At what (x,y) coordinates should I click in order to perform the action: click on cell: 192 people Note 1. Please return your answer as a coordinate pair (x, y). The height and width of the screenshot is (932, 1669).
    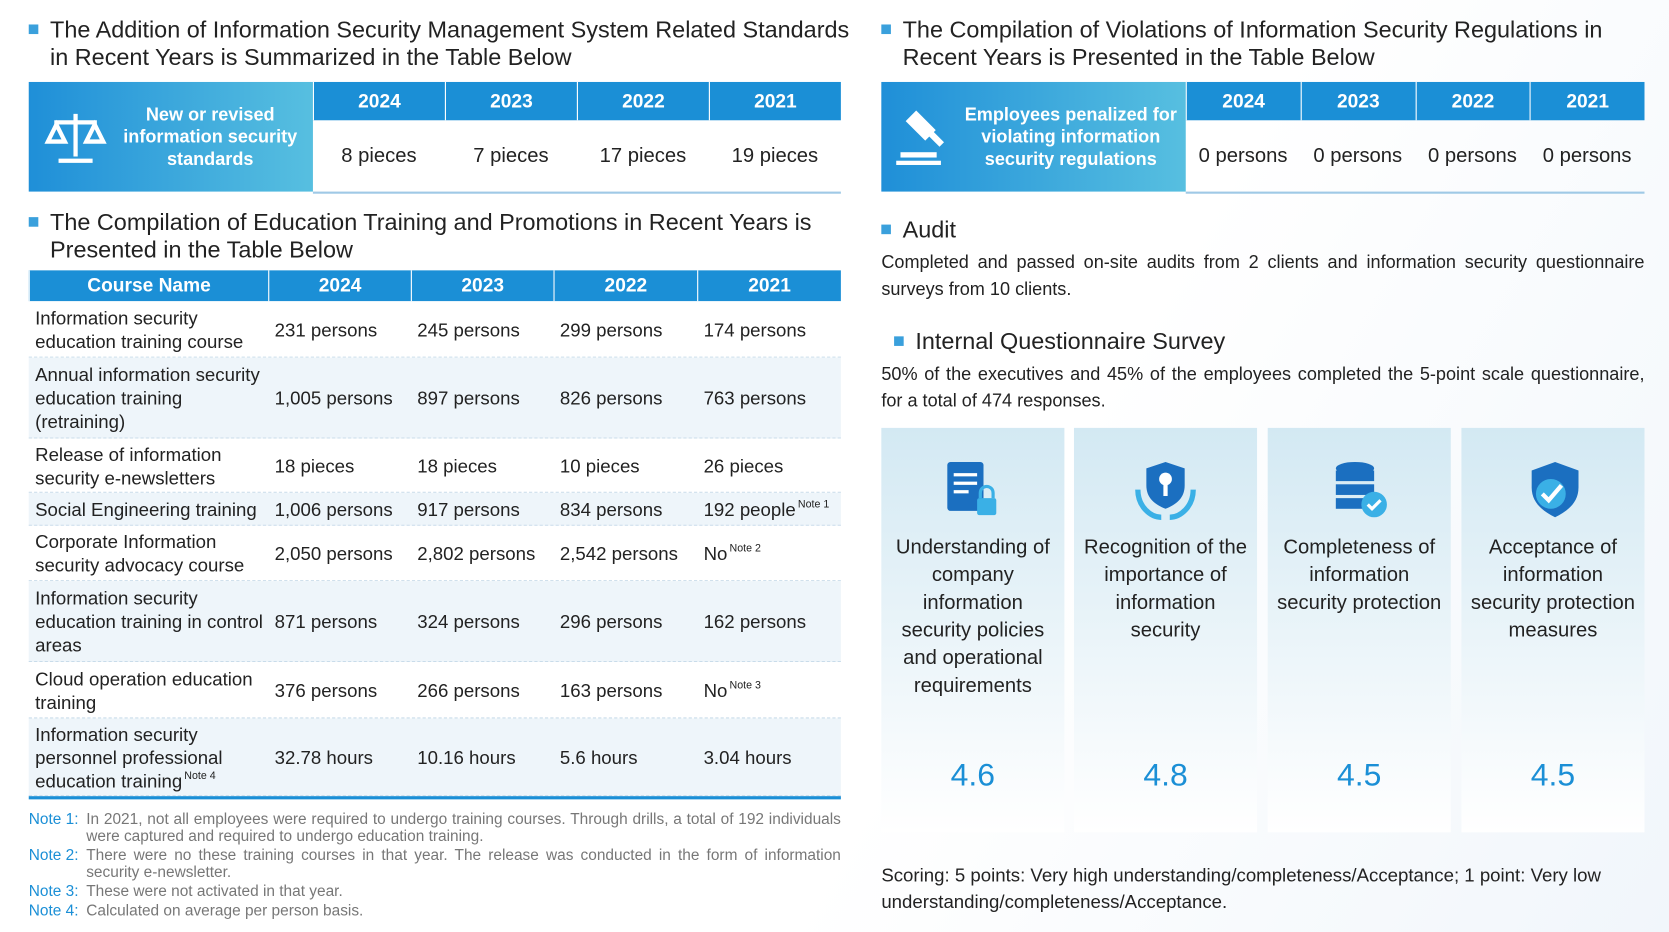
    Looking at the image, I should click on (769, 509).